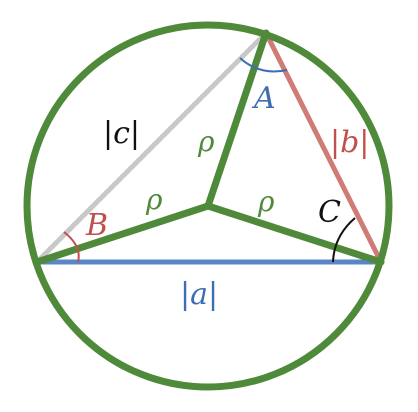 Image resolution: width=418 pixels, height=412 pixels. What do you see at coordinates (121, 133) in the screenshot?
I see `side-c-label: |c|` at bounding box center [121, 133].